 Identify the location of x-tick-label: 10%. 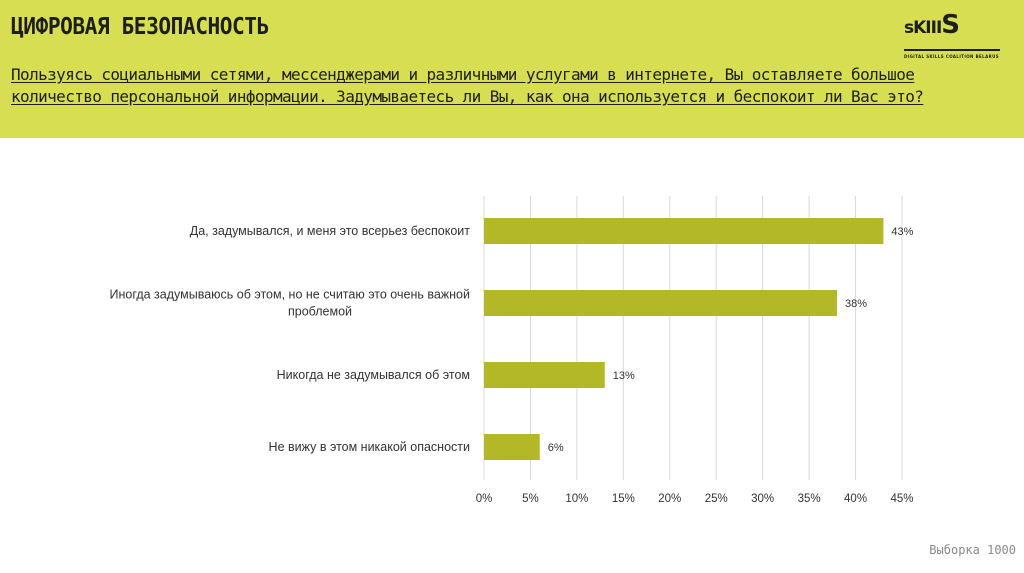
(576, 499).